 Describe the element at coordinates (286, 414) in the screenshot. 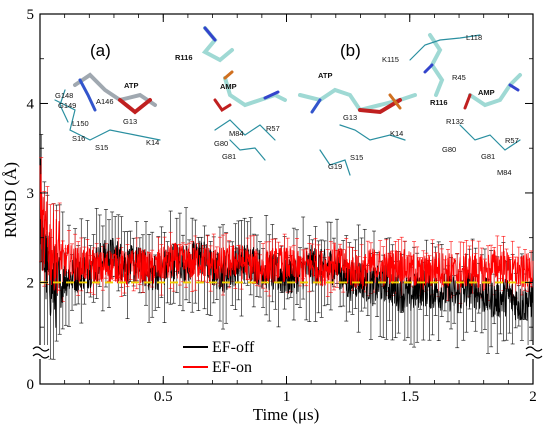

I see `x-axis-title: Time (μs)` at that location.